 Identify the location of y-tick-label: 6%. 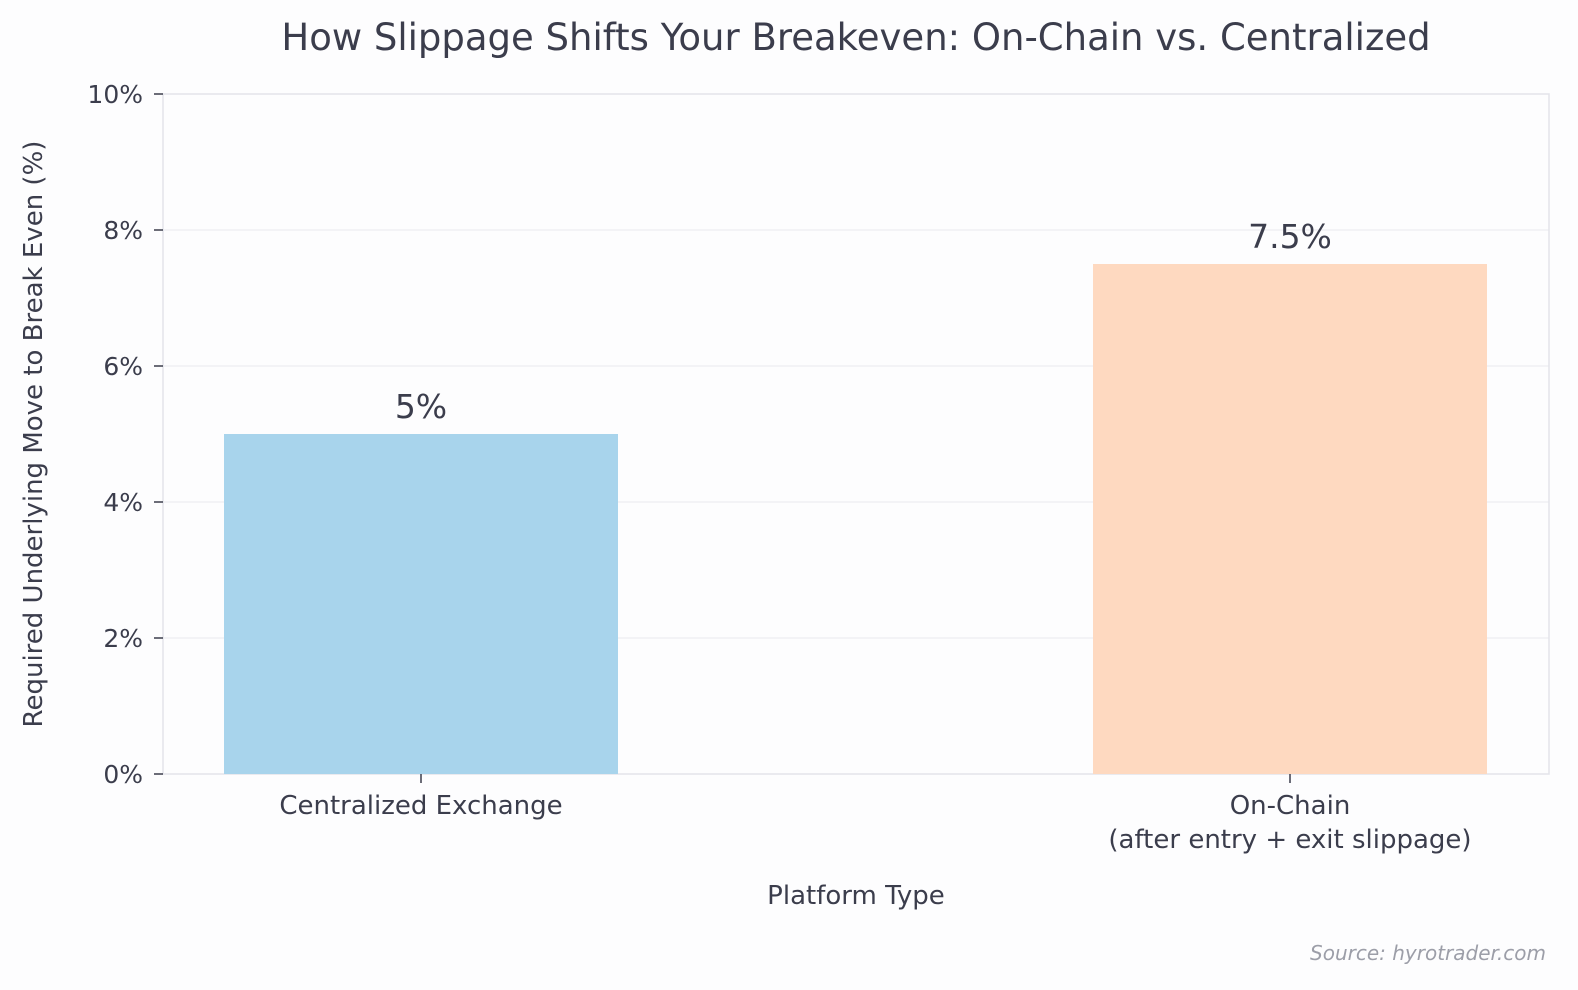
(123, 366).